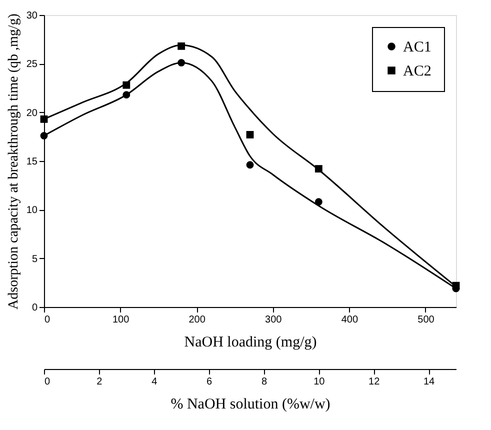 The image size is (491, 430). I want to click on y-tick-label: 15, so click(32, 162).